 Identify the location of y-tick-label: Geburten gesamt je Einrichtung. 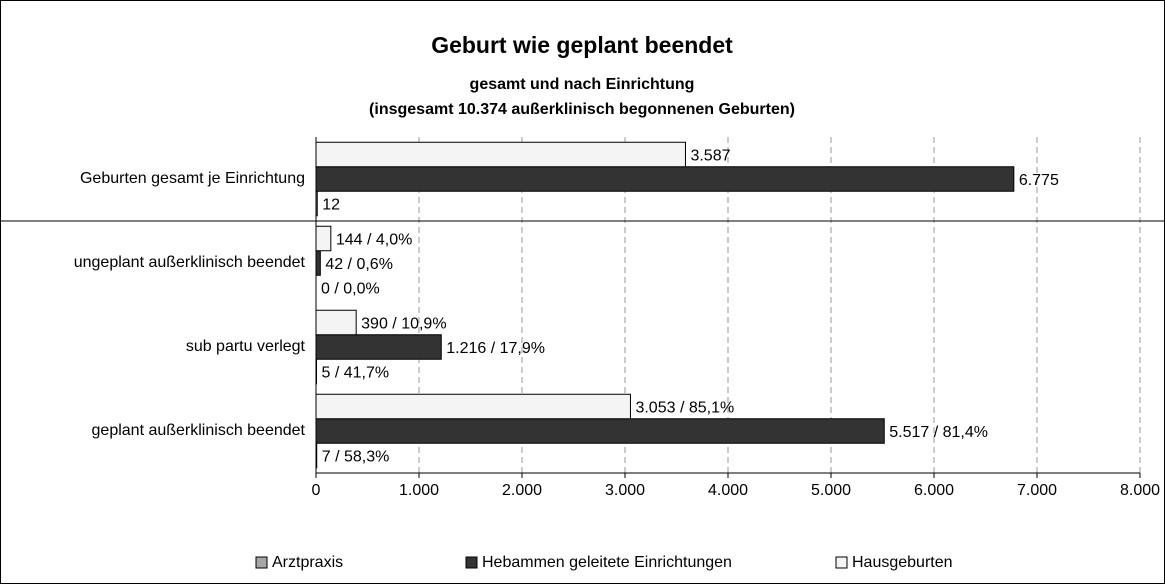
(192, 178).